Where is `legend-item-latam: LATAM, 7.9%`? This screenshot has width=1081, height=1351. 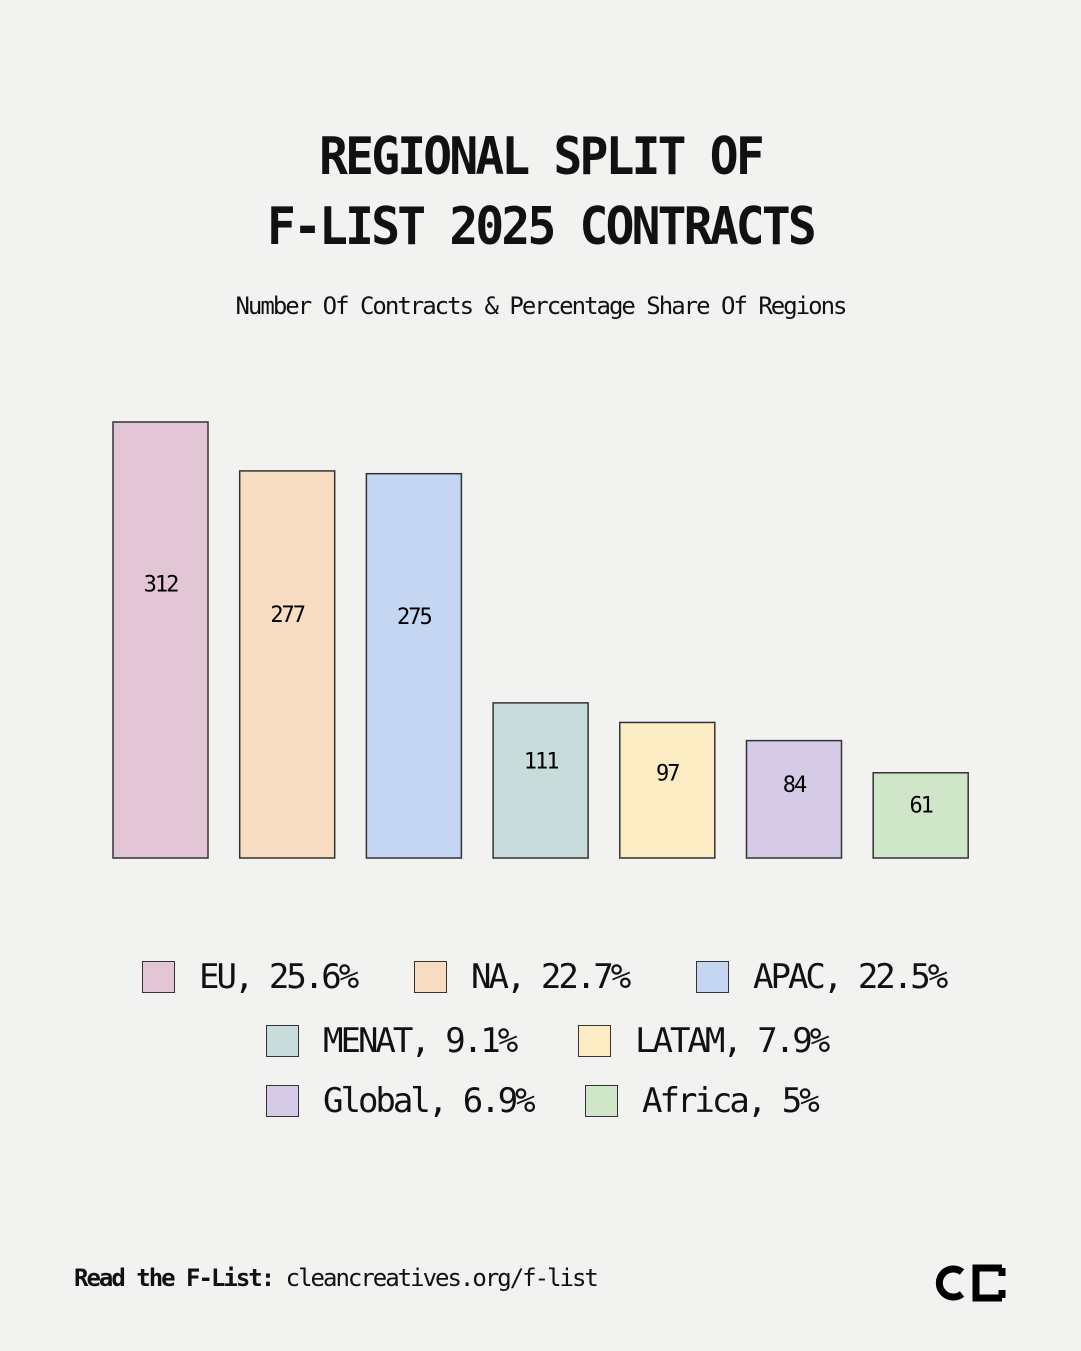
legend-item-latam: LATAM, 7.9% is located at coordinates (704, 1041).